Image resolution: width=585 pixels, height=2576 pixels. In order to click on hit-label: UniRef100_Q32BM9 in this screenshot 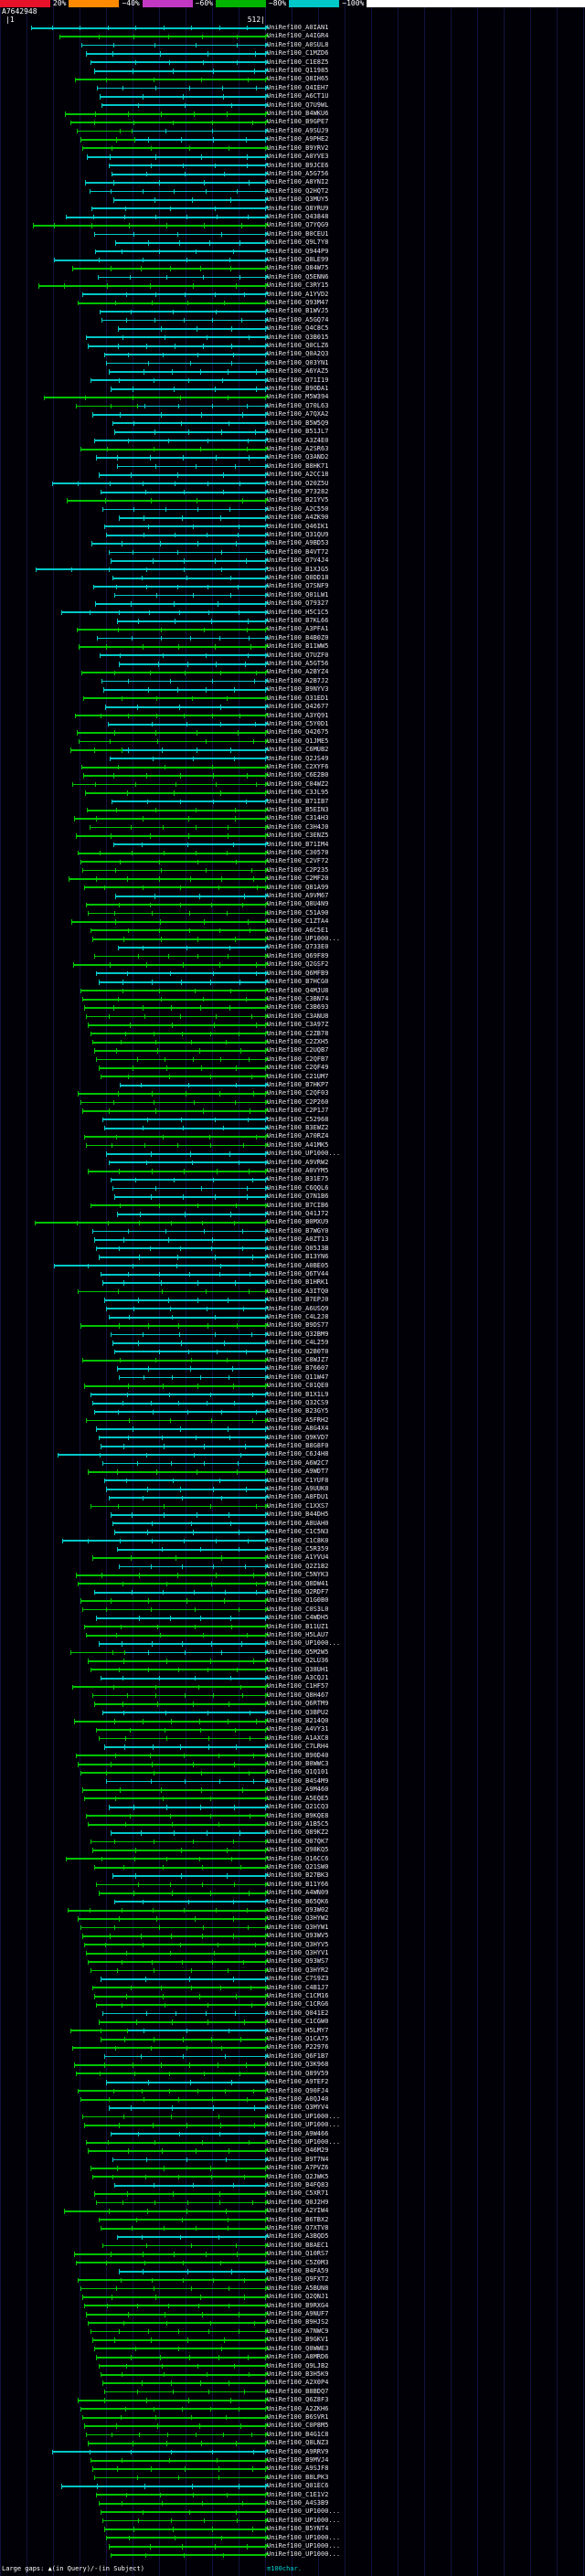, I will do `click(298, 1334)`.